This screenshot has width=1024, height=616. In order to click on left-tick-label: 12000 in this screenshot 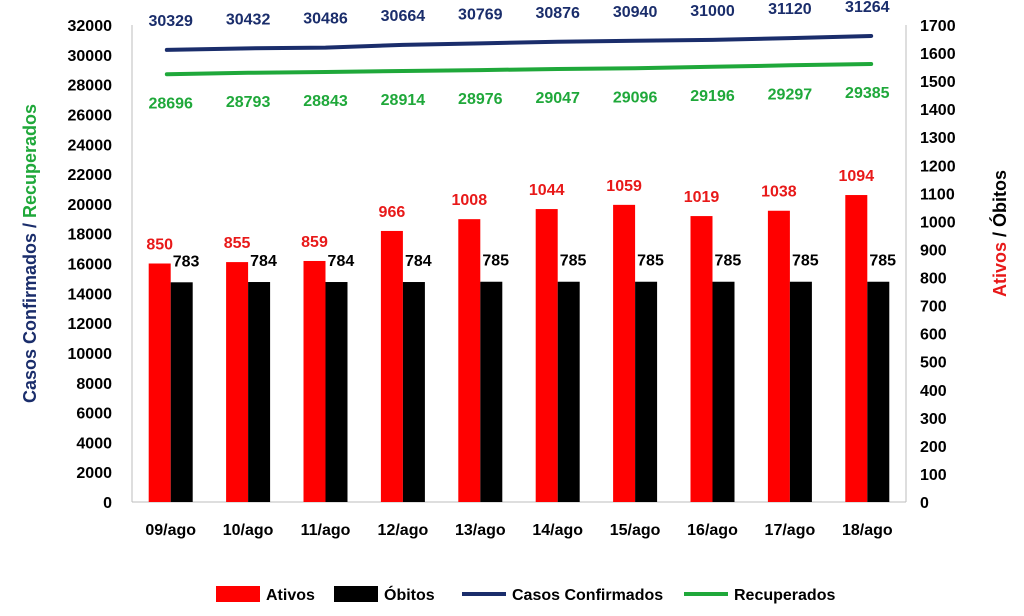, I will do `click(90, 324)`.